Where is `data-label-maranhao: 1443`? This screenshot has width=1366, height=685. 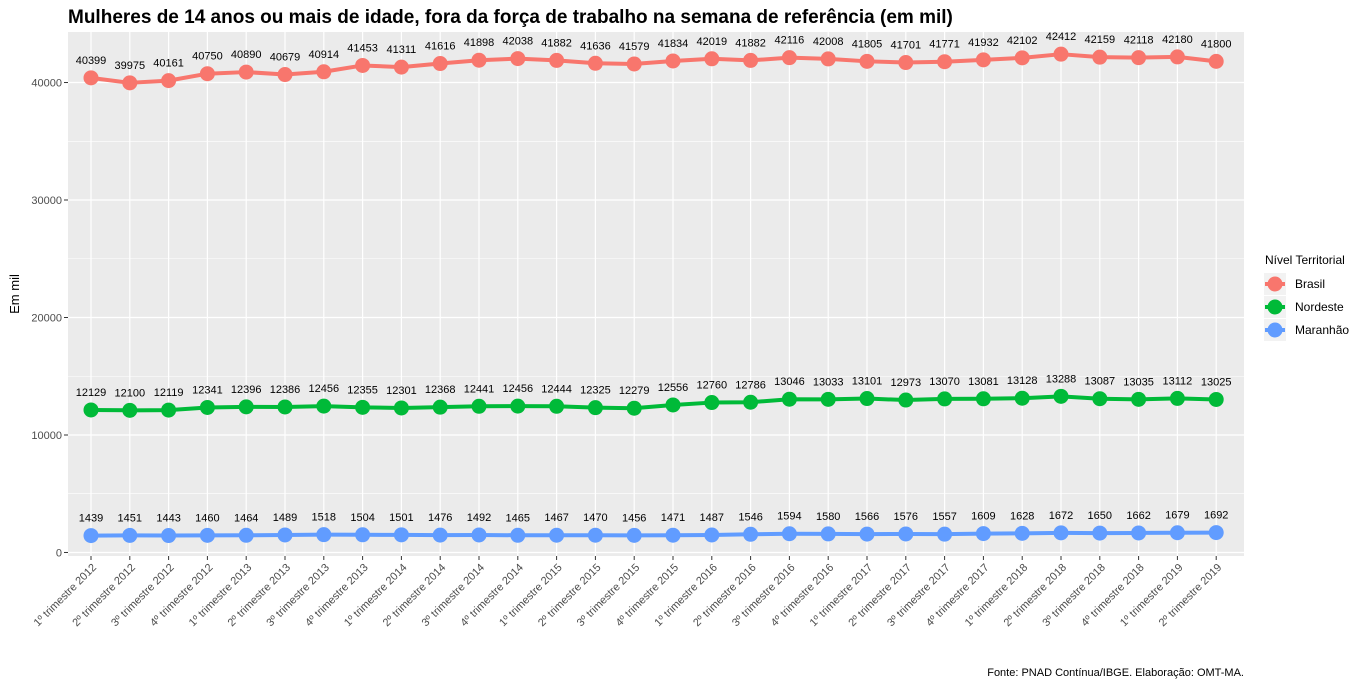 data-label-maranhao: 1443 is located at coordinates (168, 519).